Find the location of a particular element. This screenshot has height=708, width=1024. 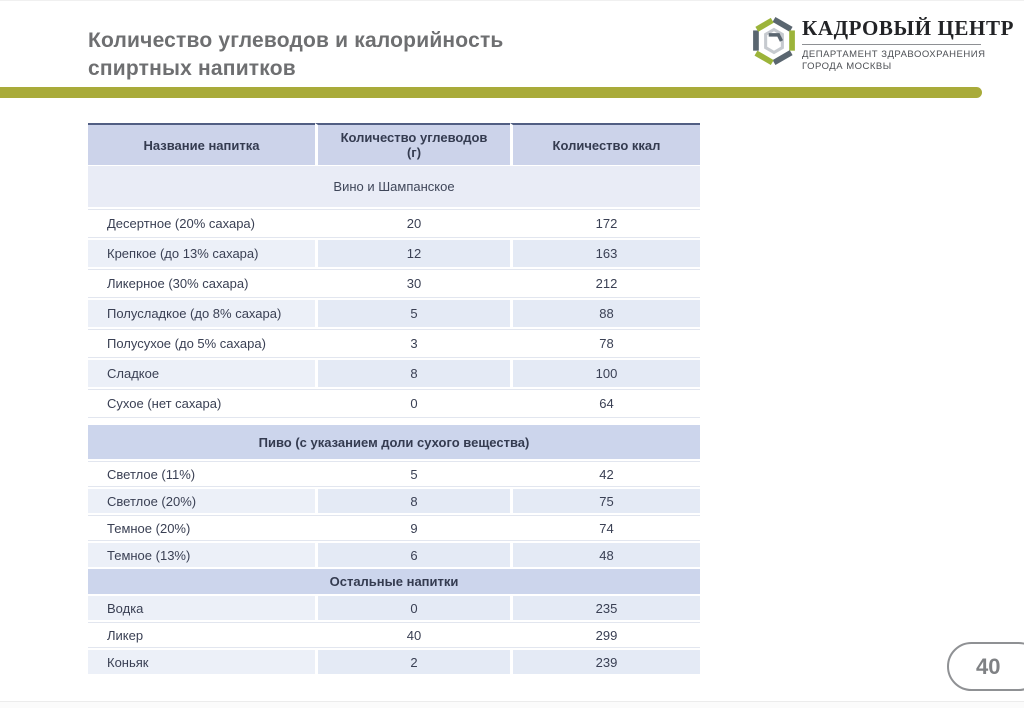

kcal-value-cell: 64 is located at coordinates (605, 403).